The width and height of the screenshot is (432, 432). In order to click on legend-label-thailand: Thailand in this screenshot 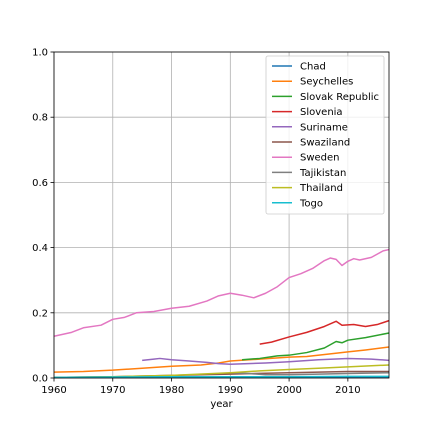, I will do `click(321, 188)`.